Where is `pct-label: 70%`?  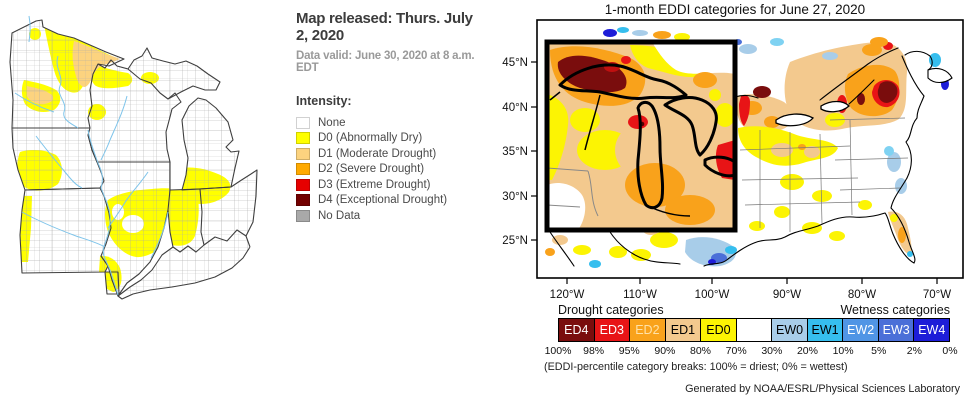
pct-label: 70% is located at coordinates (736, 351).